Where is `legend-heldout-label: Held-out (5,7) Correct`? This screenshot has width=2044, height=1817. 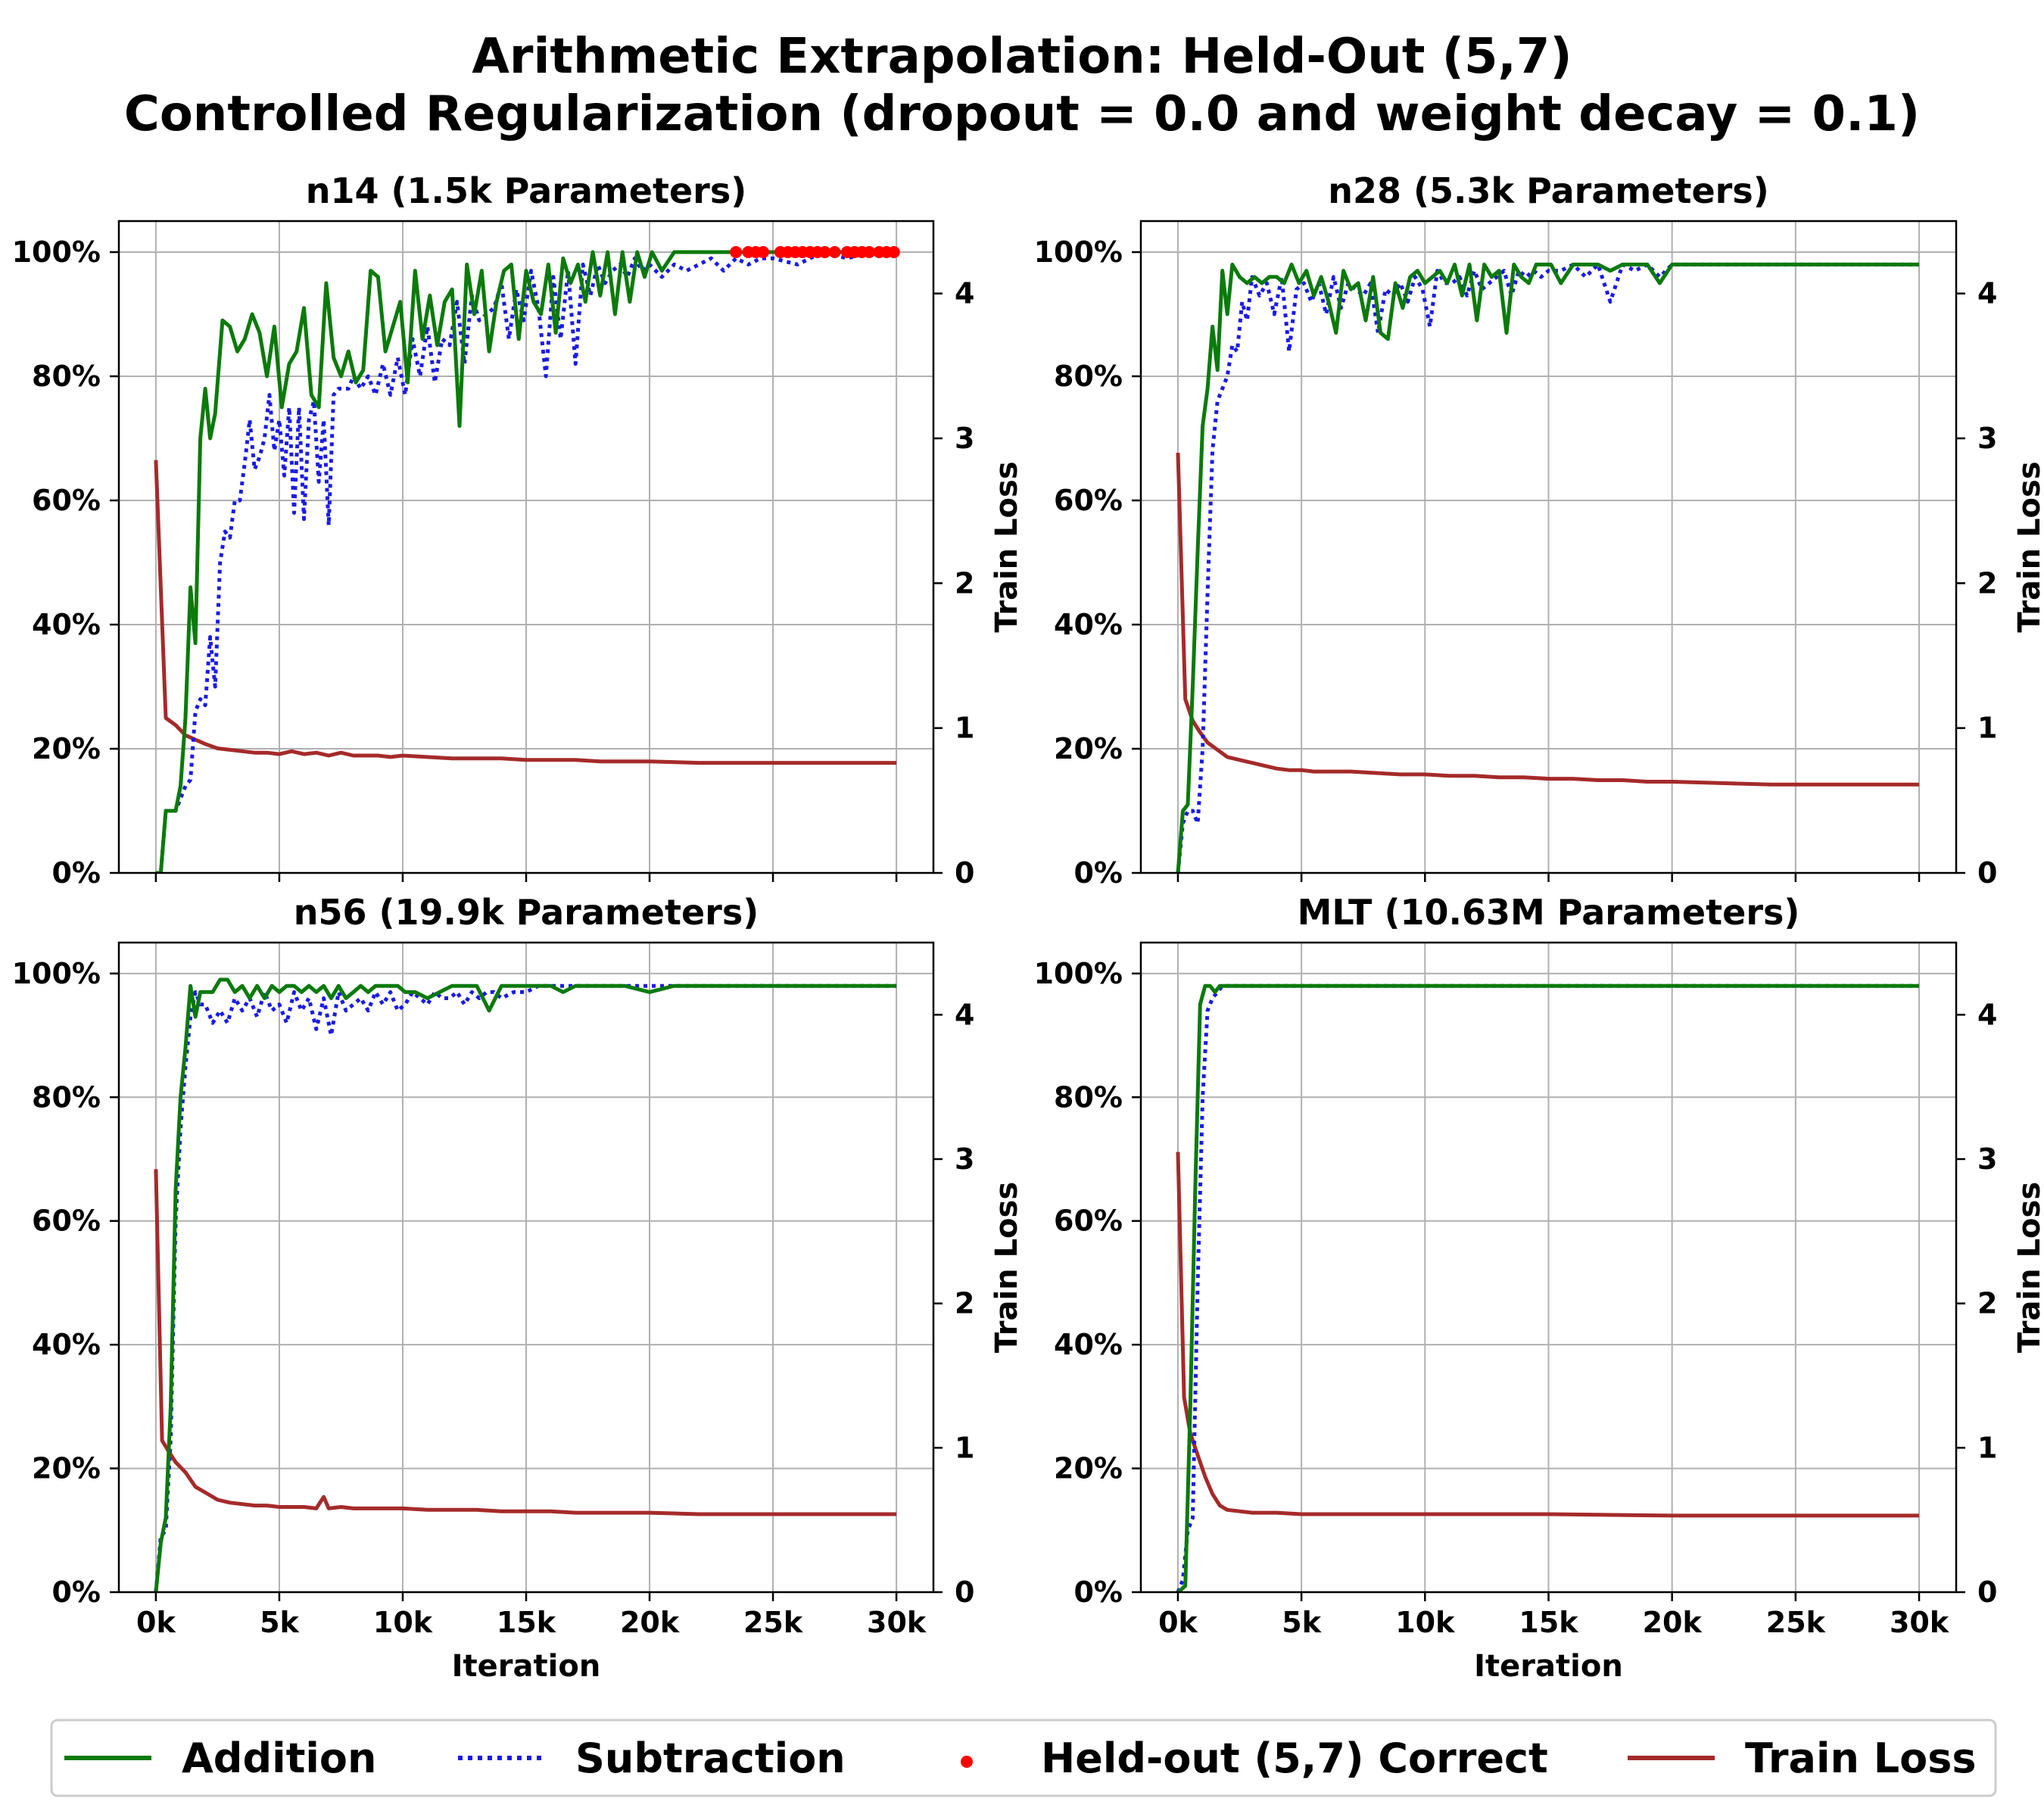
legend-heldout-label: Held-out (5,7) Correct is located at coordinates (1294, 1758).